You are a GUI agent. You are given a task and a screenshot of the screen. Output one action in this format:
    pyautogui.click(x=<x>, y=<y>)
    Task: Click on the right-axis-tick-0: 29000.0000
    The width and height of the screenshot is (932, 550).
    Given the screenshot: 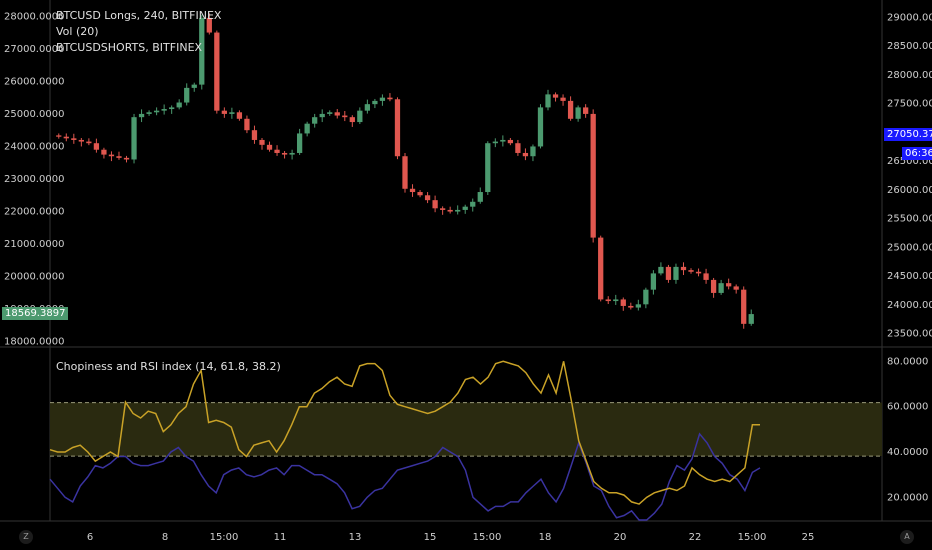 What is the action you would take?
    pyautogui.click(x=909, y=17)
    